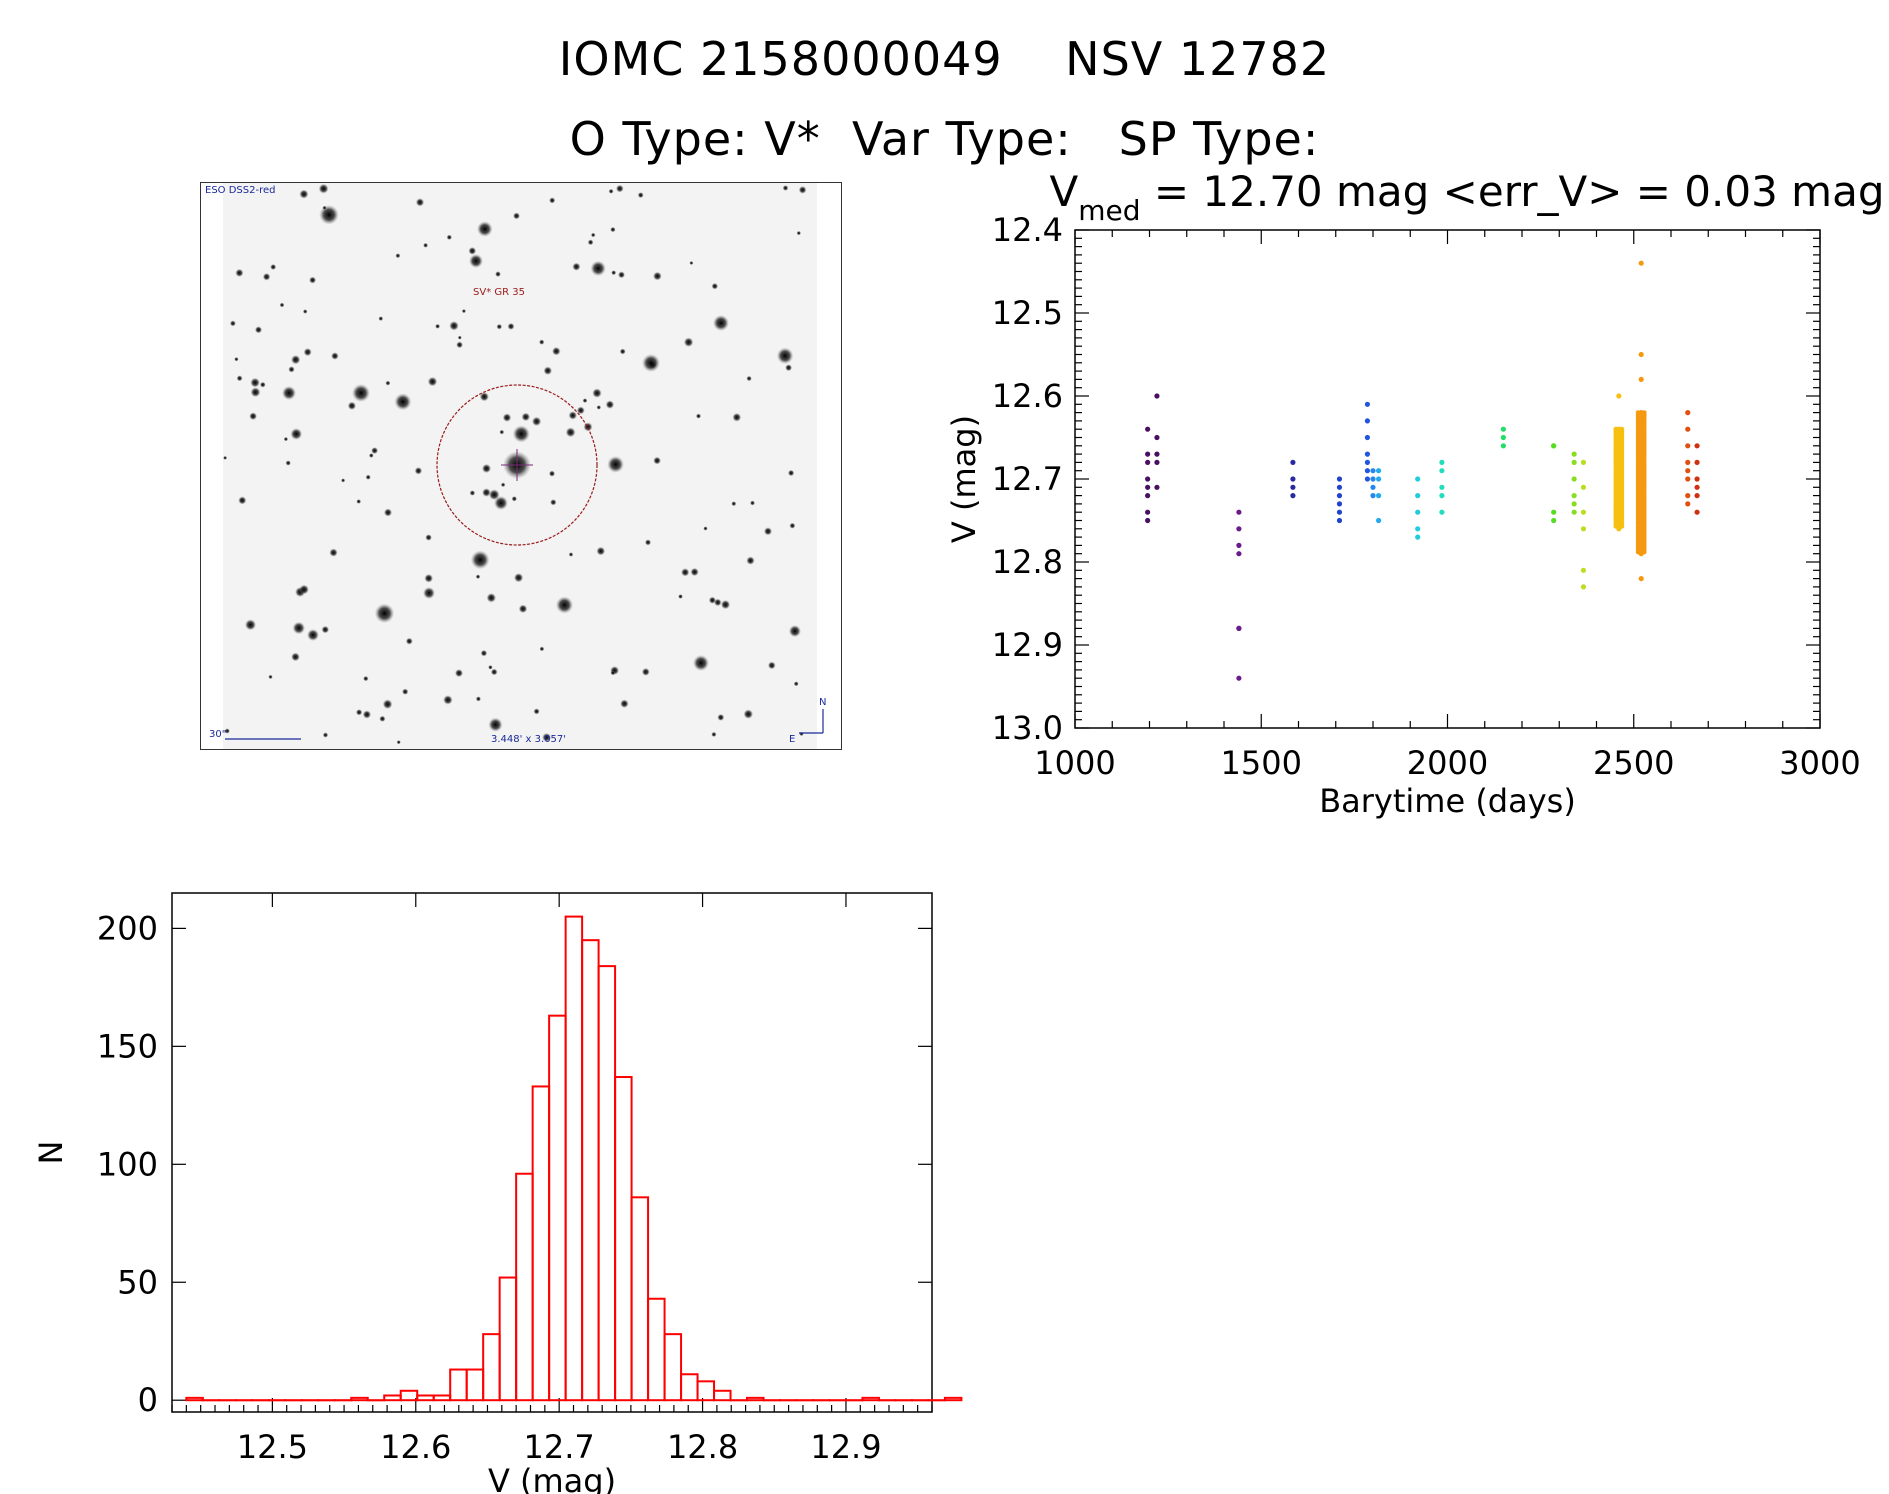 The width and height of the screenshot is (1889, 1494). I want to click on lc-y-tick-label: 12.4, so click(1027, 230).